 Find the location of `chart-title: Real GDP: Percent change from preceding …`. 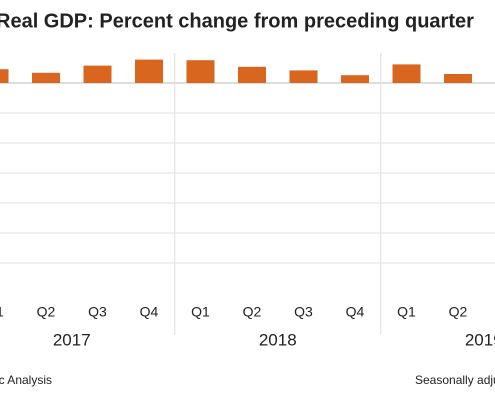

chart-title: Real GDP: Percent change from preceding … is located at coordinates (237, 21).